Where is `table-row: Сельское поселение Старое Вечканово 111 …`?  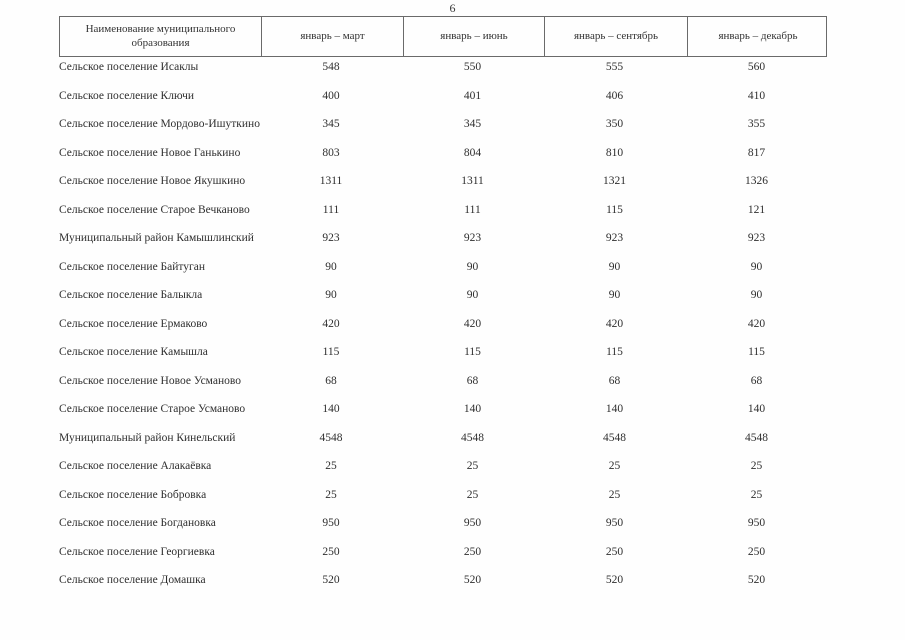
table-row: Сельское поселение Старое Вечканово 111 … is located at coordinates (443, 214).